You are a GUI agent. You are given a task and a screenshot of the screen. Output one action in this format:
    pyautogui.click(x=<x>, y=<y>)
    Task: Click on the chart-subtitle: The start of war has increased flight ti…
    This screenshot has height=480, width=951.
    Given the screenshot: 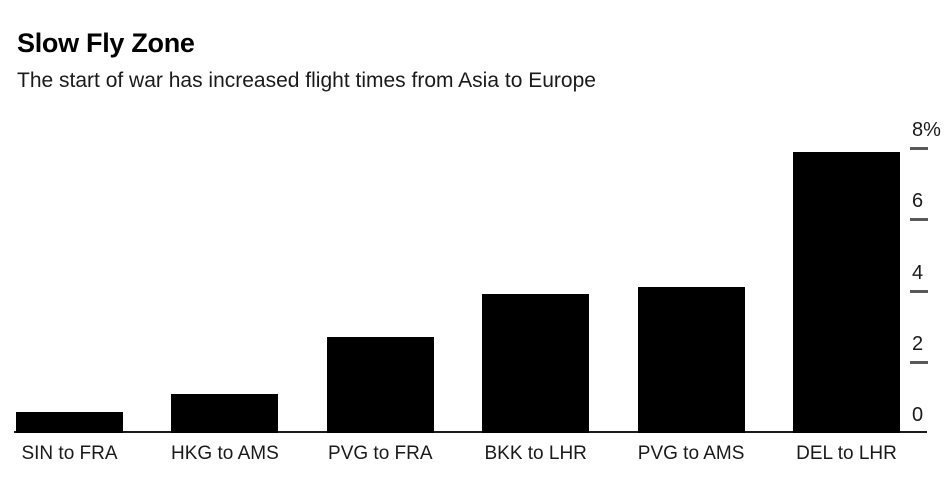 What is the action you would take?
    pyautogui.click(x=306, y=80)
    